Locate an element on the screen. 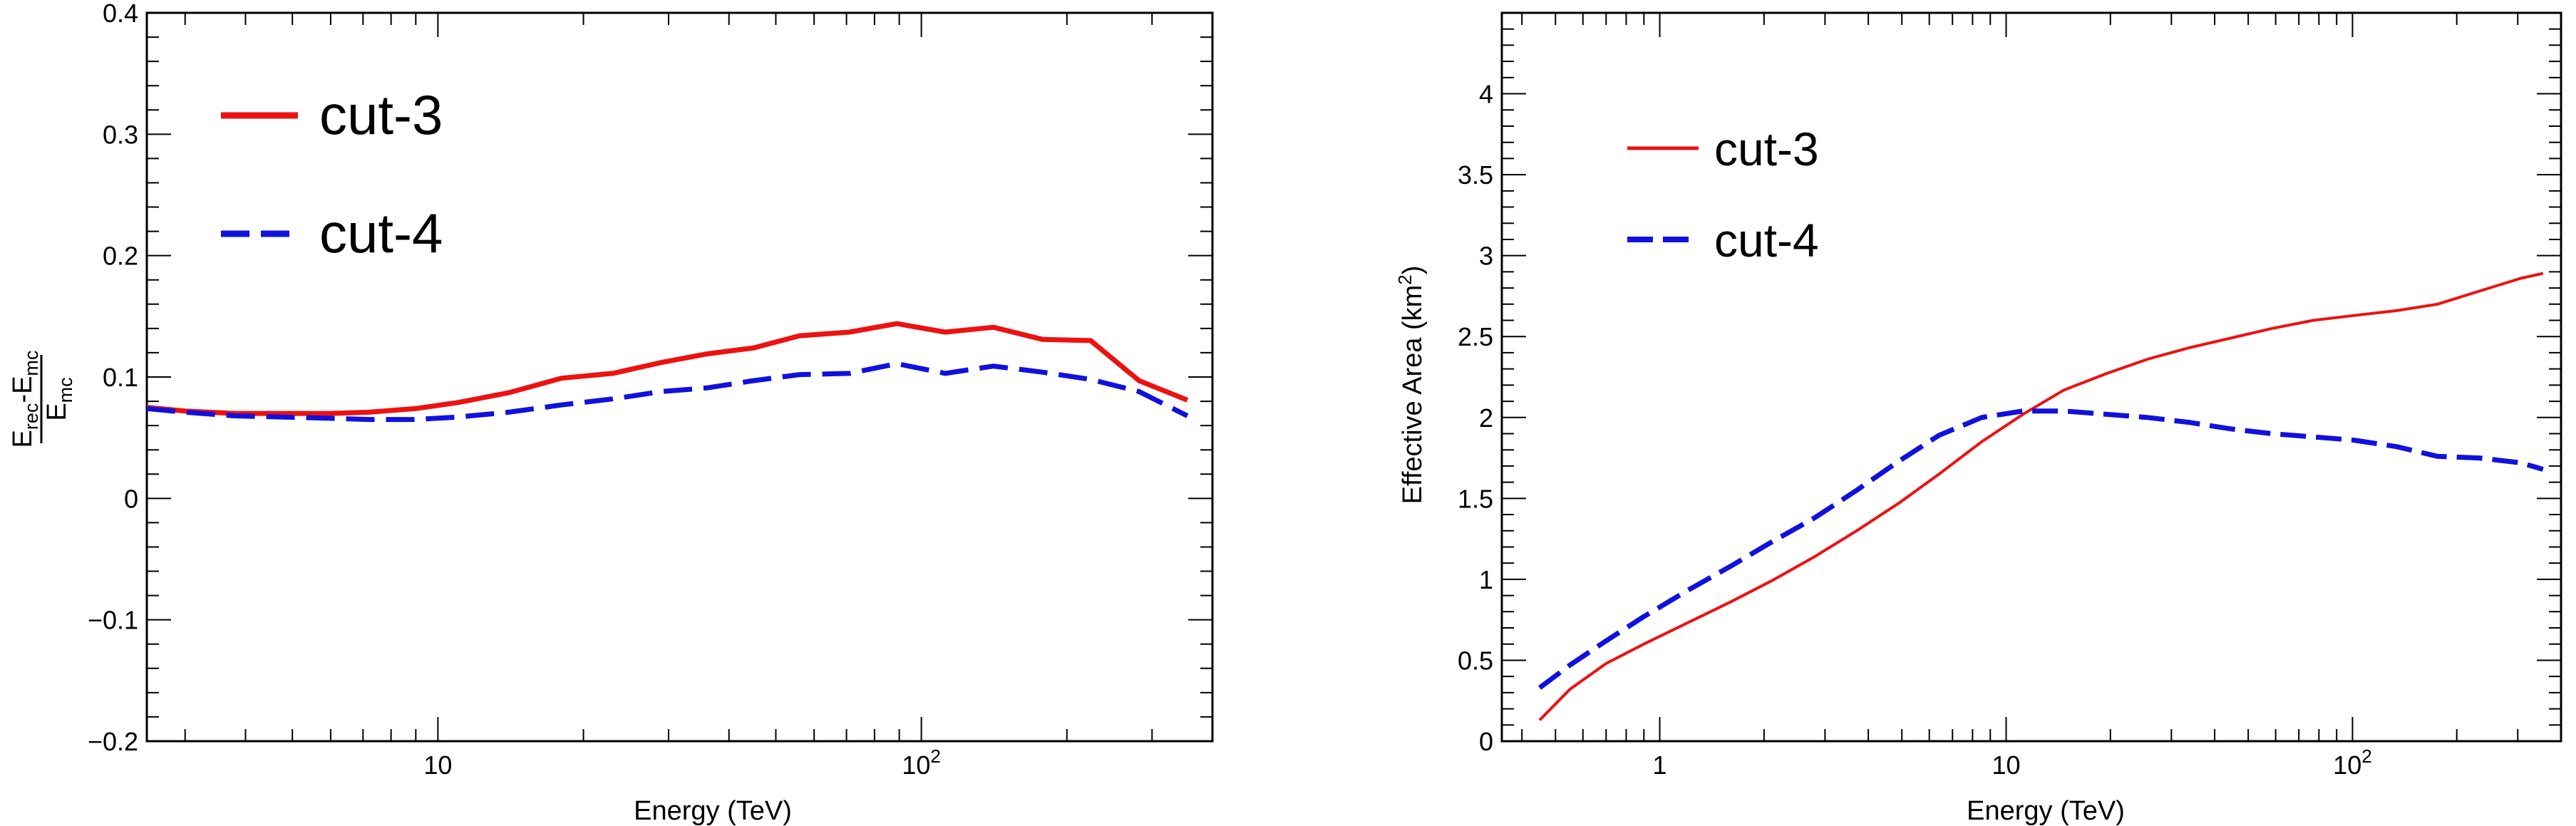  y-tick-label: 3.5 is located at coordinates (1475, 175).